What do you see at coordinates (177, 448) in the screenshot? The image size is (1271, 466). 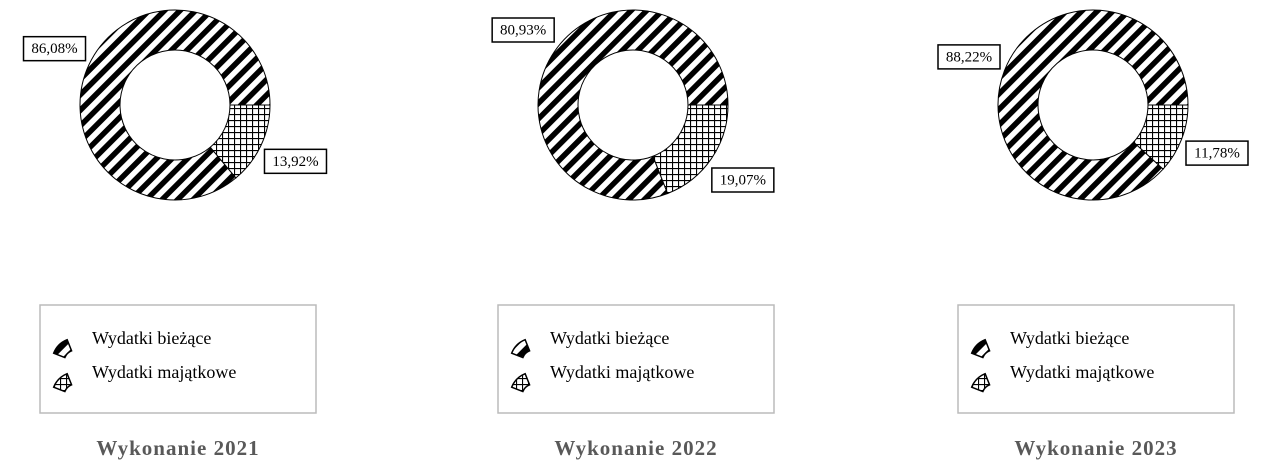 I see `chart-title: Wykonanie 2021` at bounding box center [177, 448].